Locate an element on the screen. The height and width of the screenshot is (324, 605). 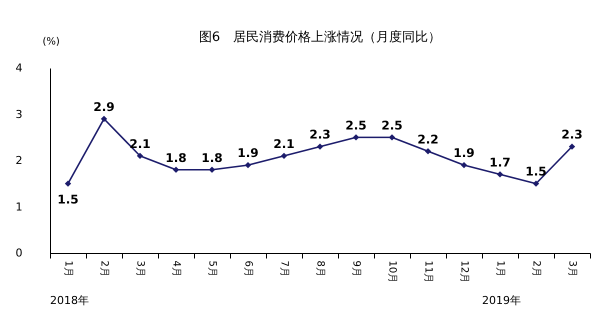
x-tick-label: 4月 is located at coordinates (176, 268).